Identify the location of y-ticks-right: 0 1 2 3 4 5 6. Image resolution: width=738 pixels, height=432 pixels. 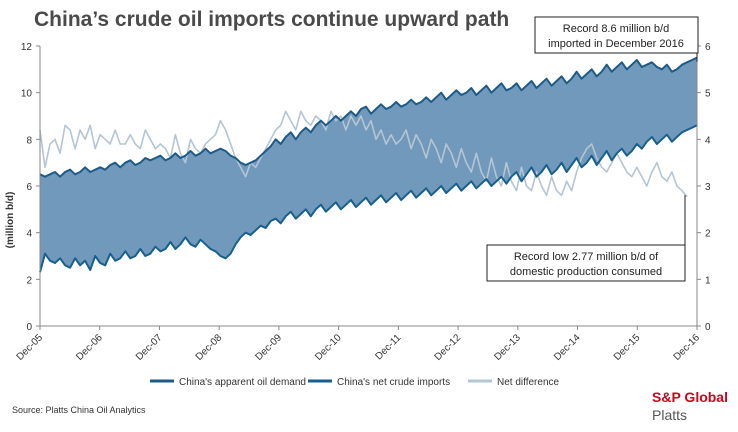
(704, 187).